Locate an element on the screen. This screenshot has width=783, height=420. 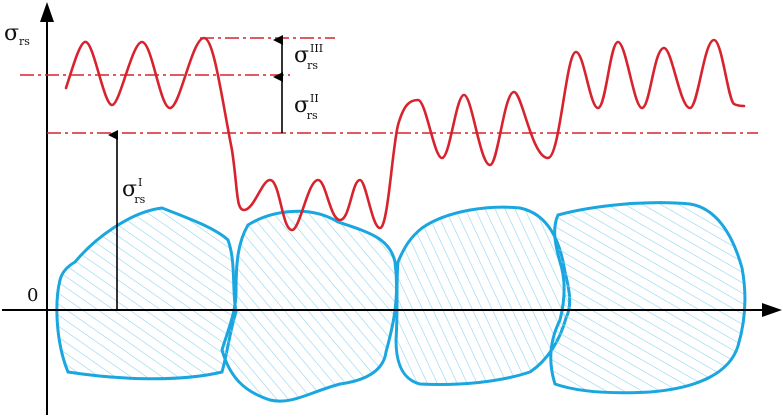
y-axis-arrowhead is located at coordinates (47, 12).